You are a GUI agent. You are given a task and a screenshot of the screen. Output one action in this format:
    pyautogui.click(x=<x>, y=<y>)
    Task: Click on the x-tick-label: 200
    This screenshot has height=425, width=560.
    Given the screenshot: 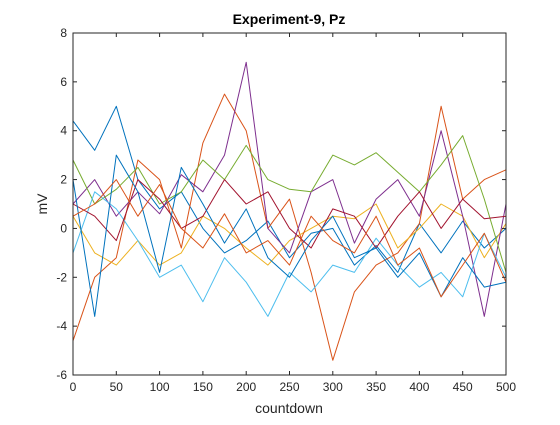 What is the action you would take?
    pyautogui.click(x=246, y=387)
    